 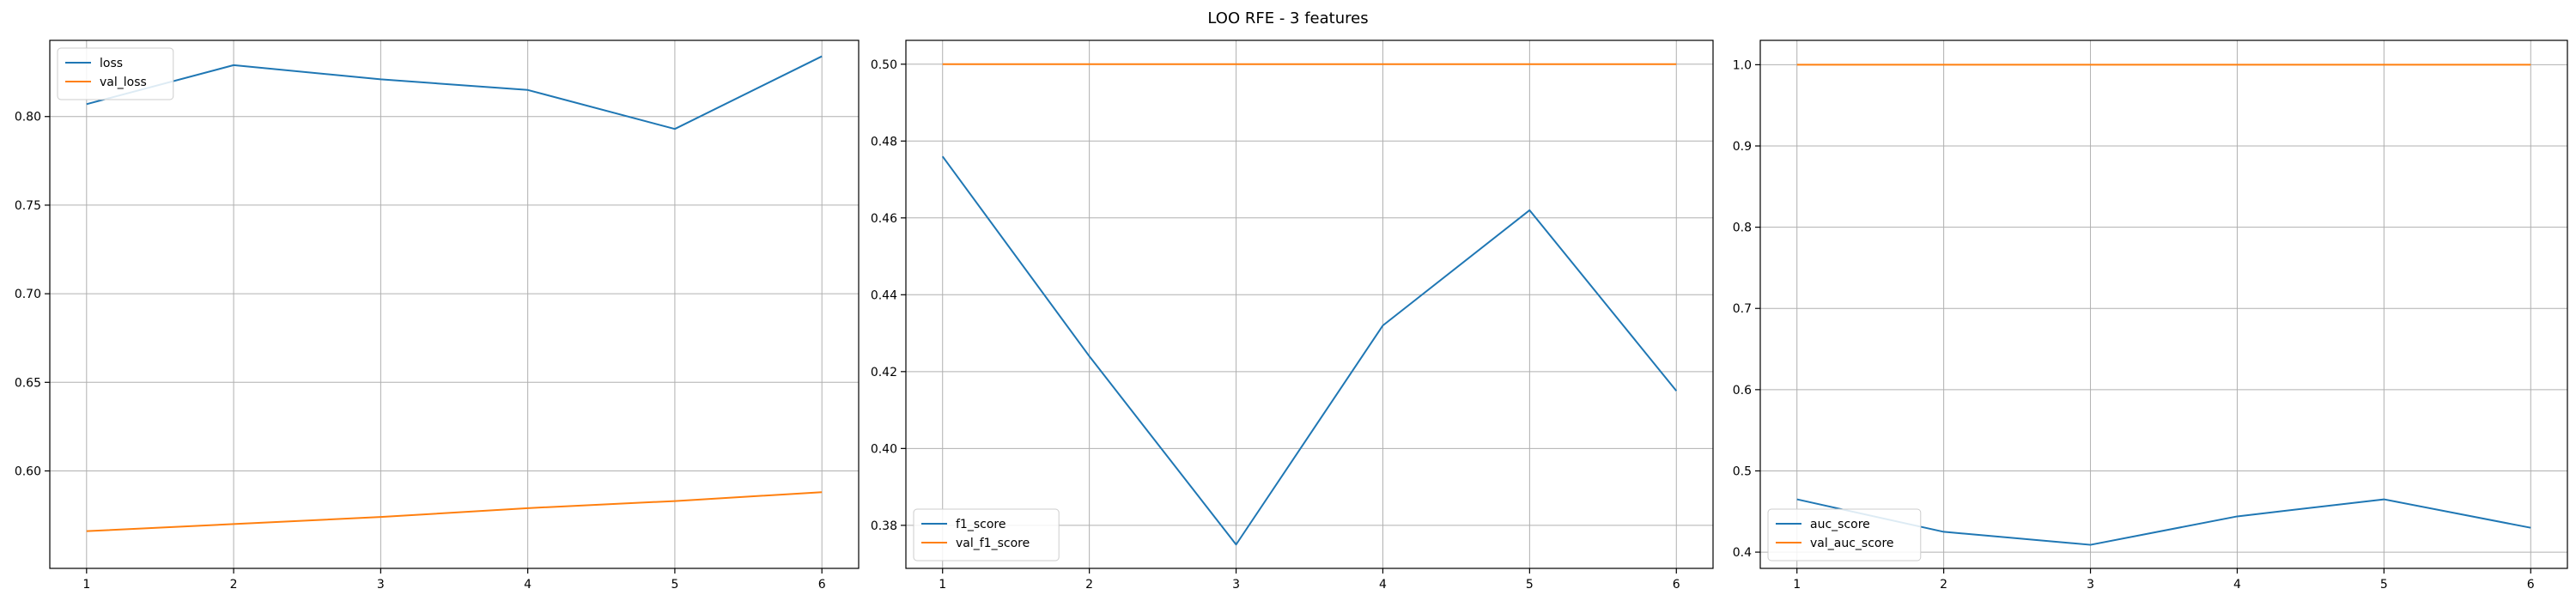 What do you see at coordinates (1742, 391) in the screenshot?
I see `y-tick-label: 0.6` at bounding box center [1742, 391].